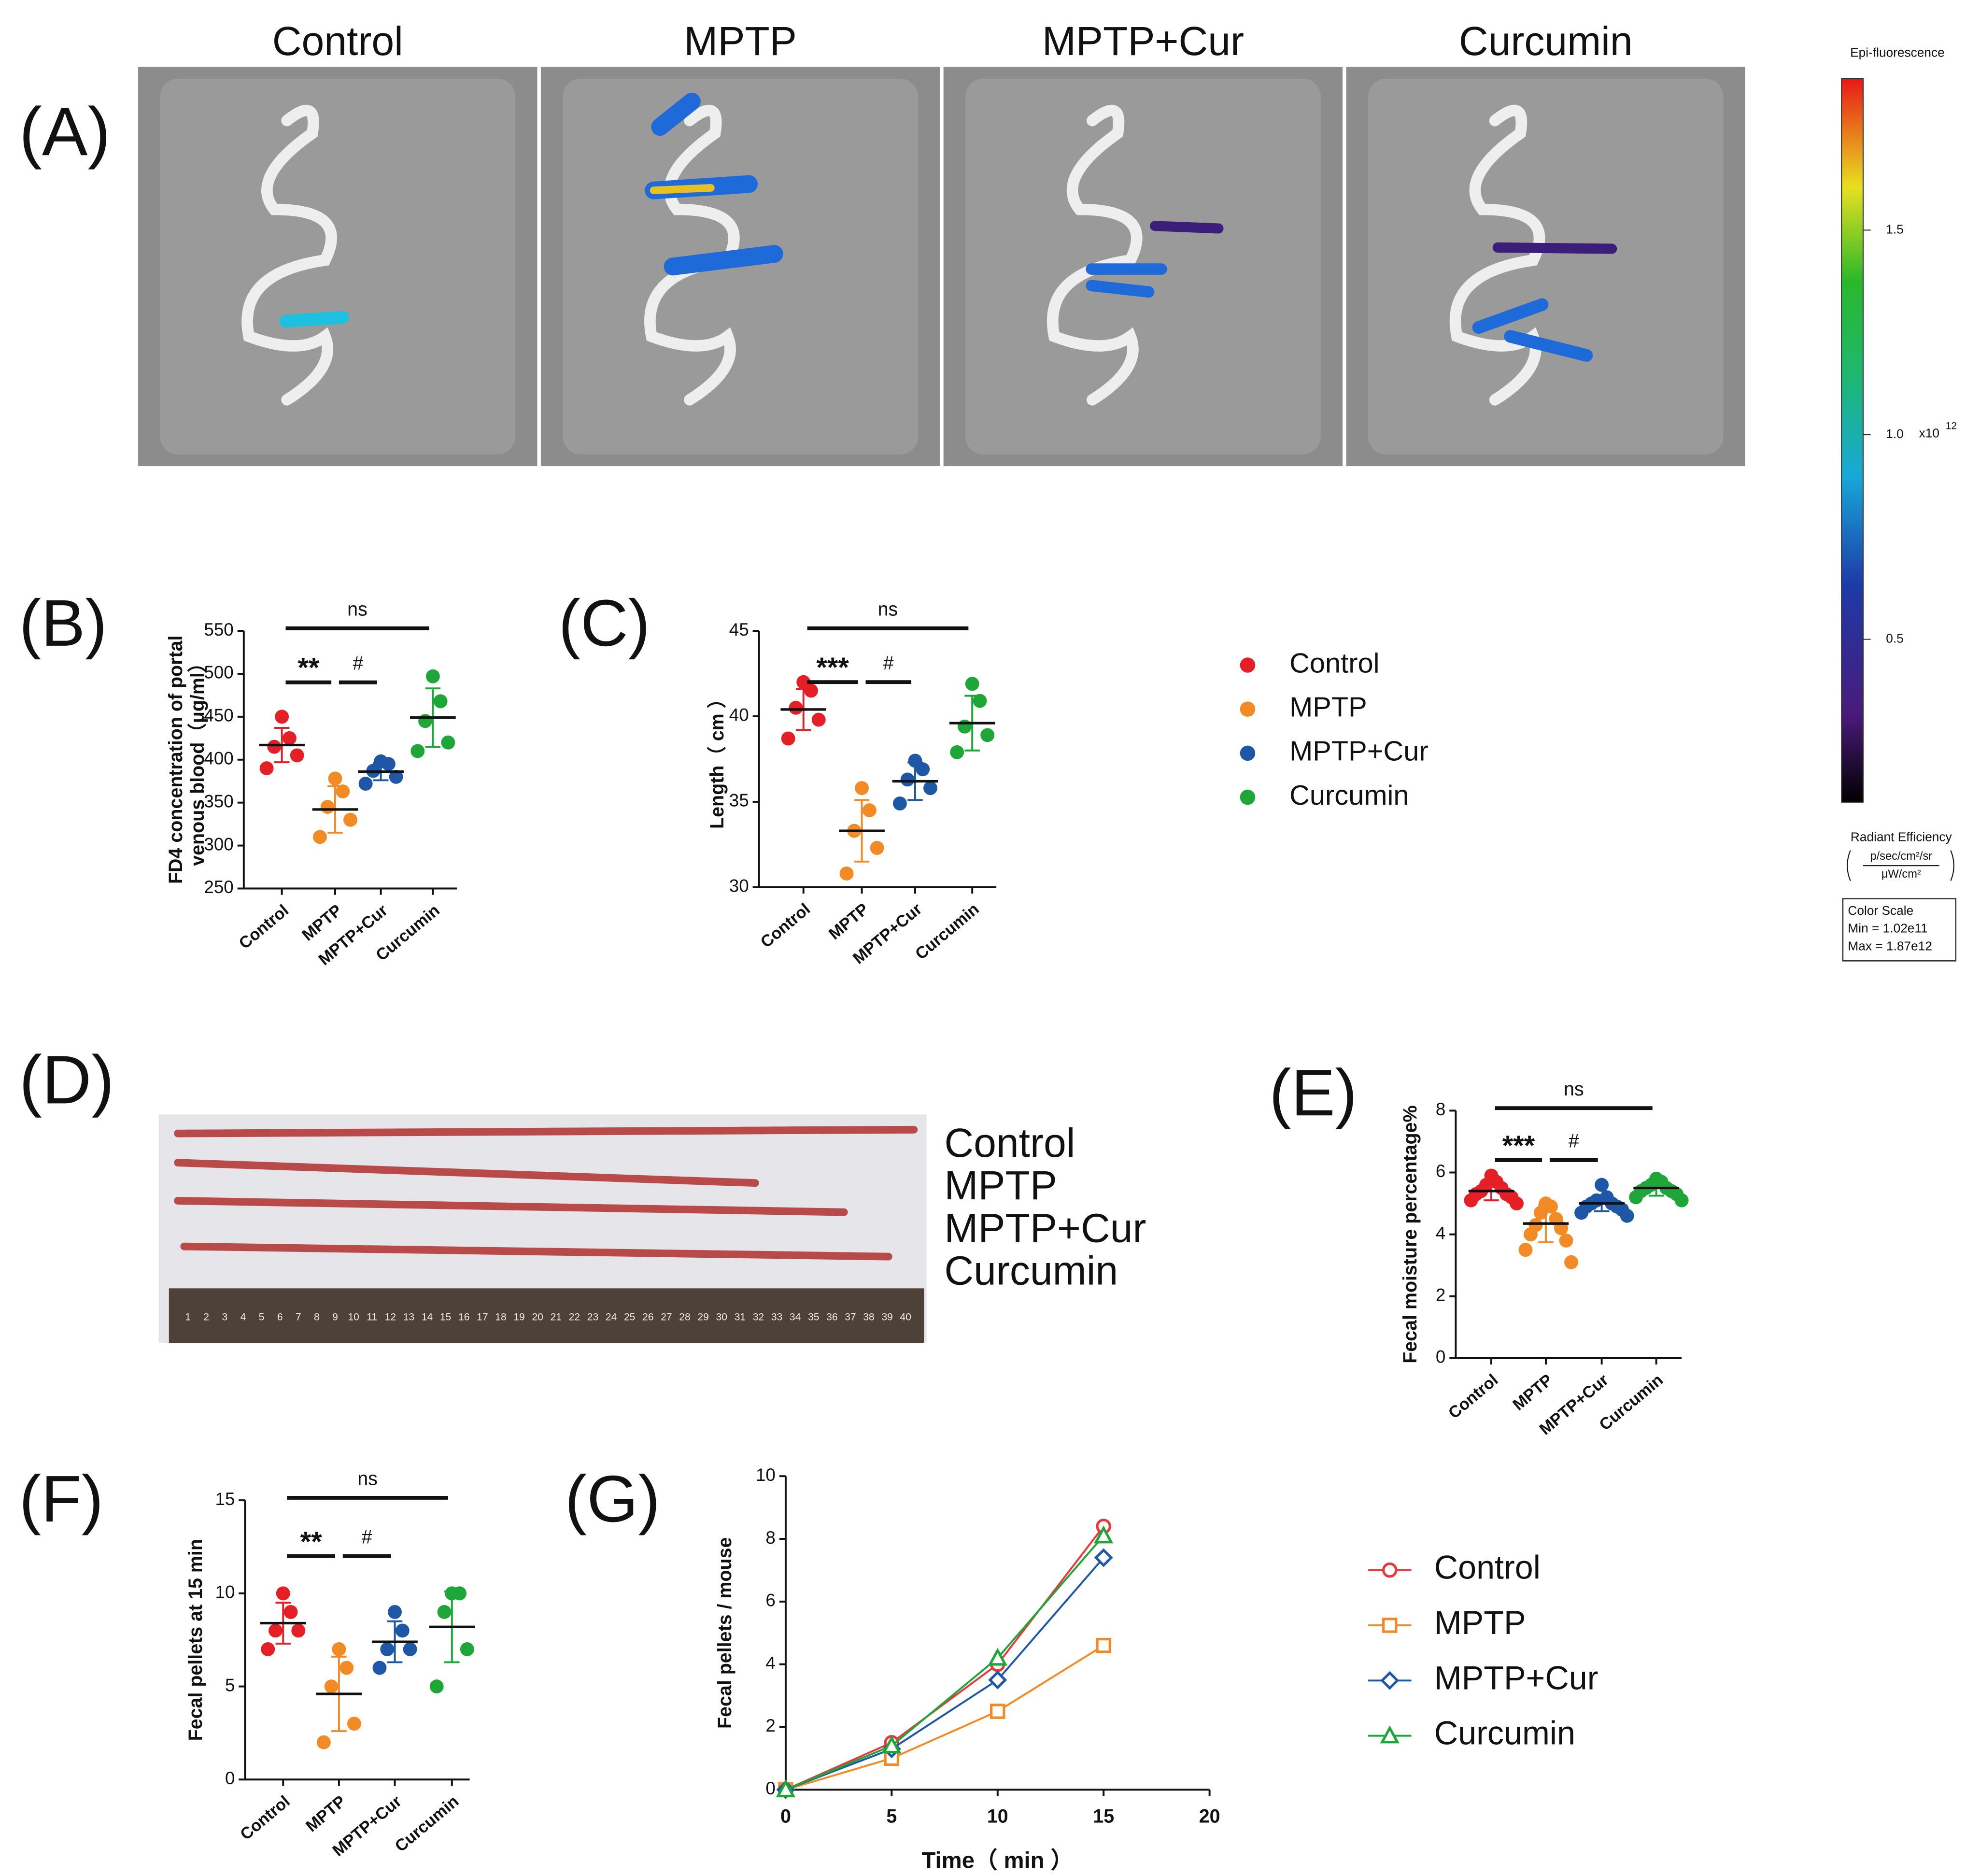 Image resolution: width=1980 pixels, height=1876 pixels. I want to click on y-tick-label: 8, so click(1440, 1109).